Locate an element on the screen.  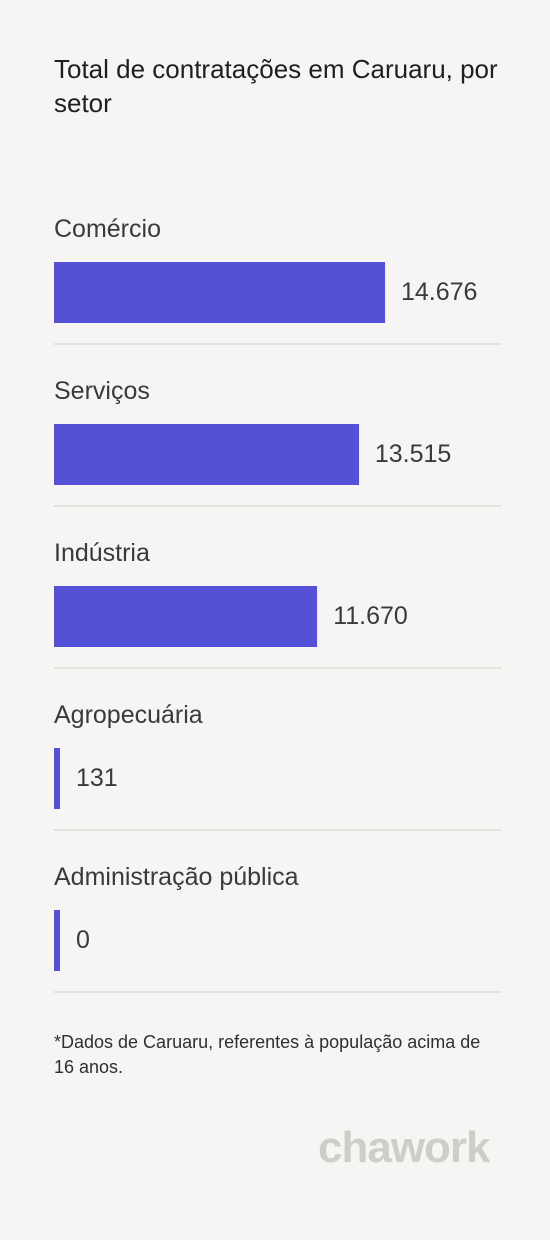
bar-row: Comércio 14.676 is located at coordinates (277, 293).